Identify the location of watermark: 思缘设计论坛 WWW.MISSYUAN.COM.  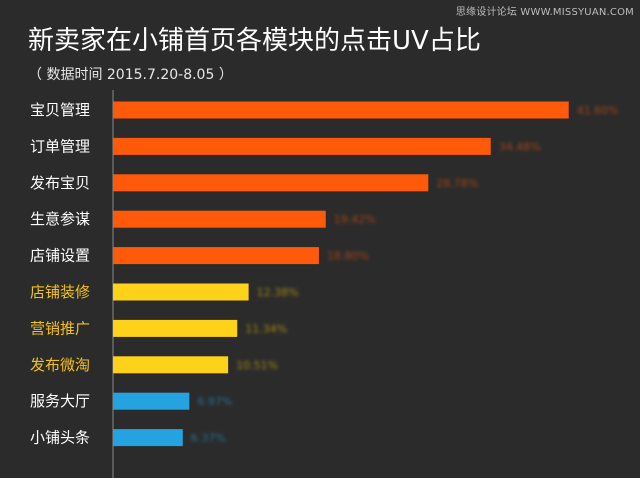
(544, 12).